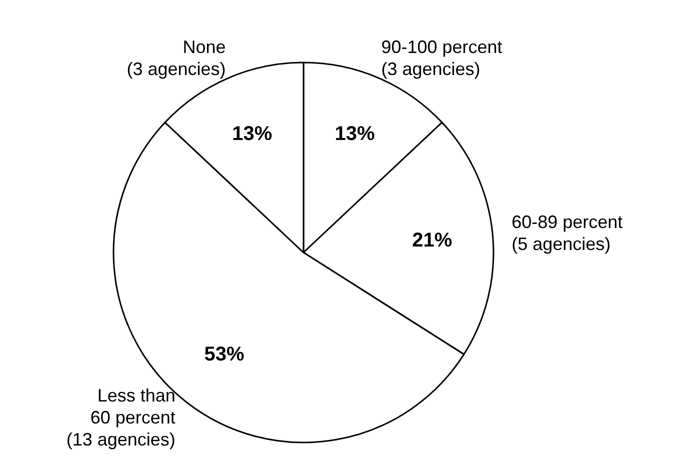 This screenshot has width=684, height=459. Describe the element at coordinates (121, 418) in the screenshot. I see `slice-label: Less than 60 percent (13 agencies)` at that location.